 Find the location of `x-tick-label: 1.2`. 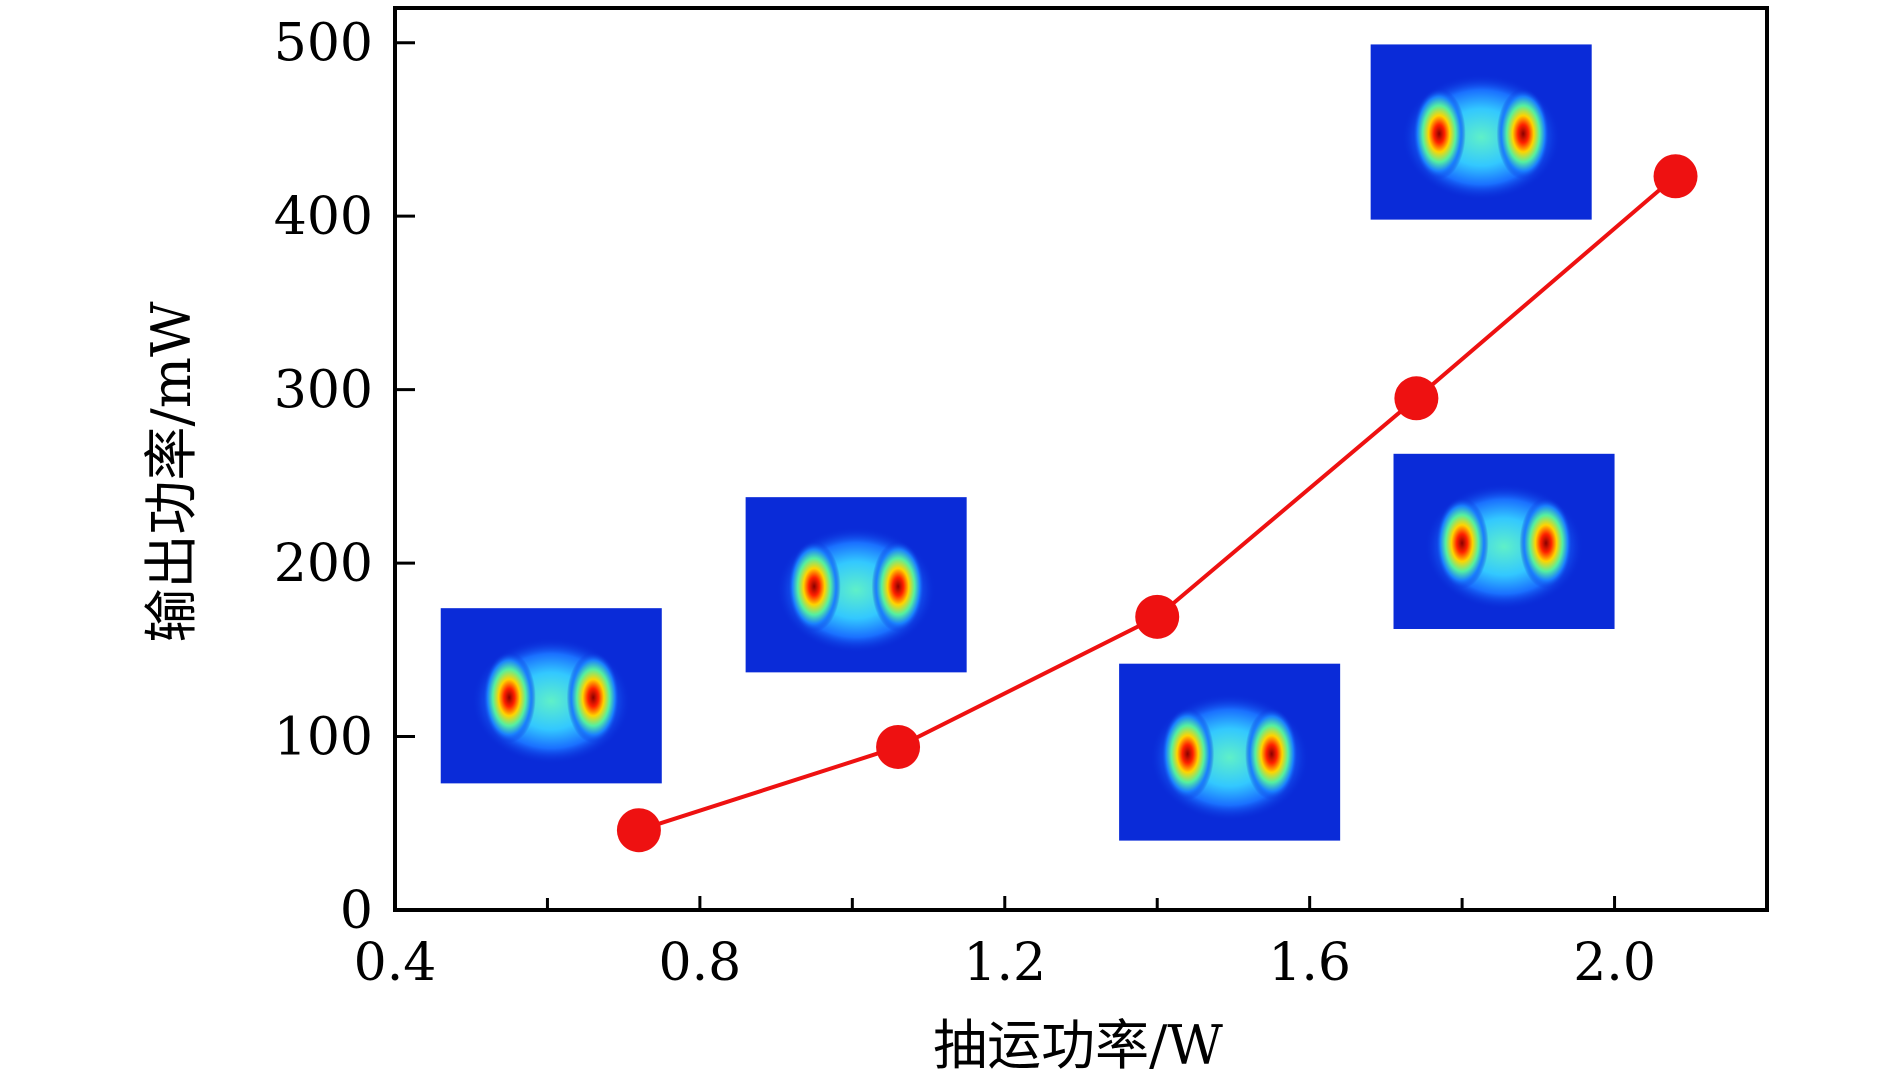

x-tick-label: 1.2 is located at coordinates (1004, 963).